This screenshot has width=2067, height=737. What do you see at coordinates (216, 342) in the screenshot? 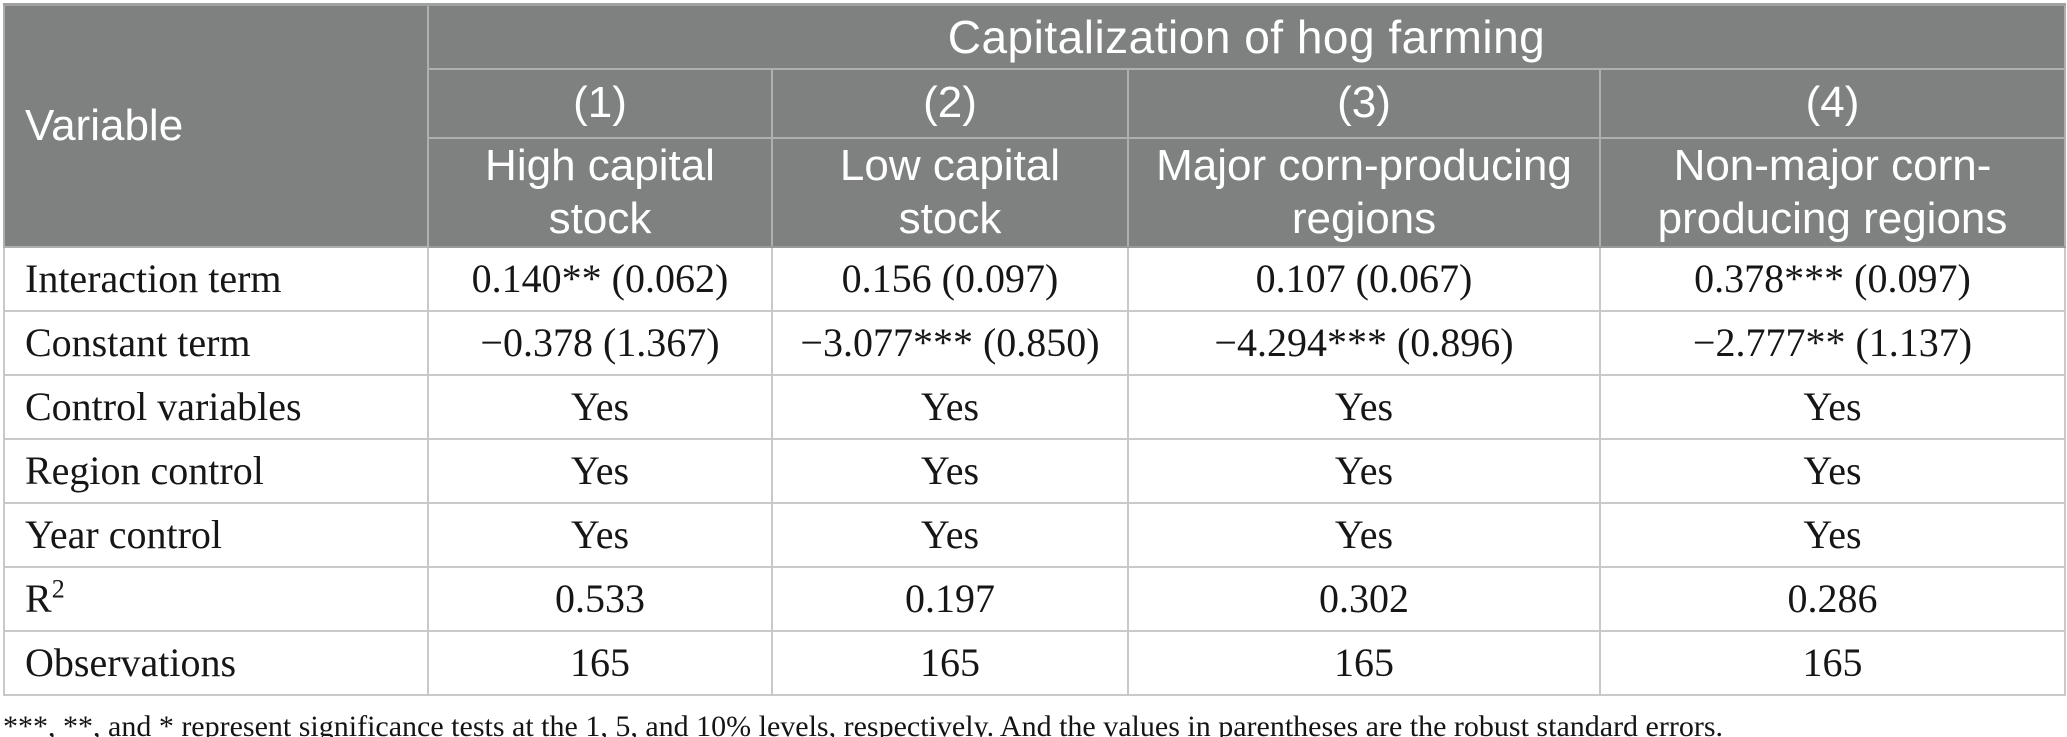
I see `row-label-constant-term: Constant term` at bounding box center [216, 342].